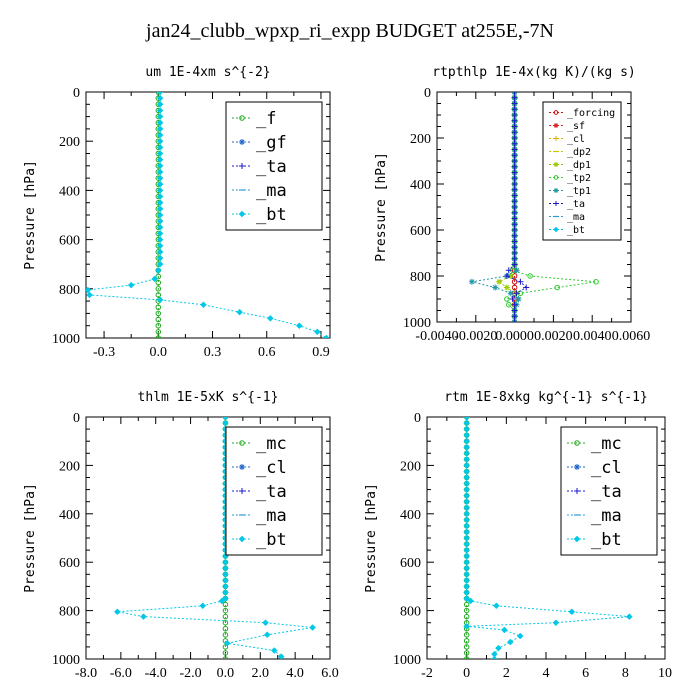 The width and height of the screenshot is (700, 700). What do you see at coordinates (582, 171) in the screenshot?
I see `legend: _forcing _sf _cl _dp2 _dp1 _tp2 _tp1 _ta _ma _bt` at bounding box center [582, 171].